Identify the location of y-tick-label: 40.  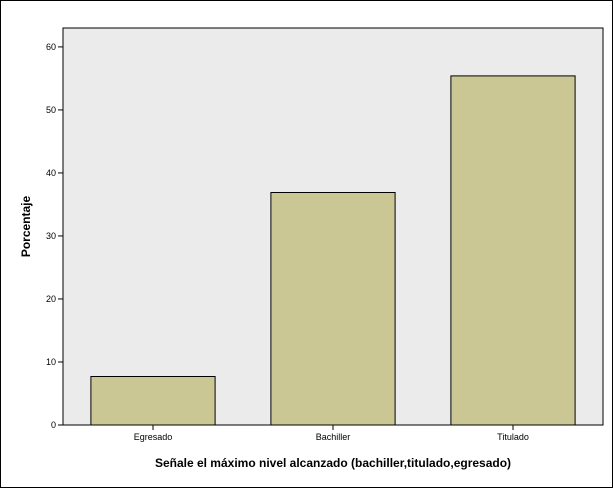
(51, 173).